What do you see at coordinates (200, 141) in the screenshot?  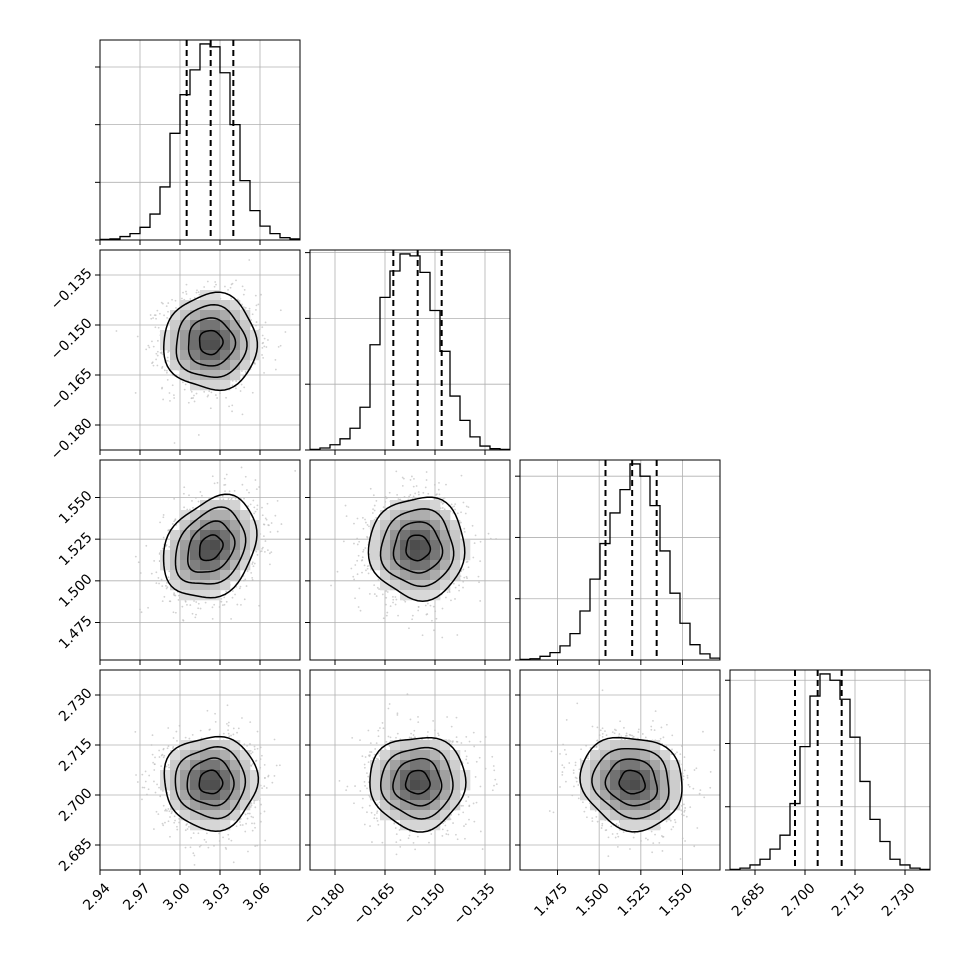 I see `histogram-step` at bounding box center [200, 141].